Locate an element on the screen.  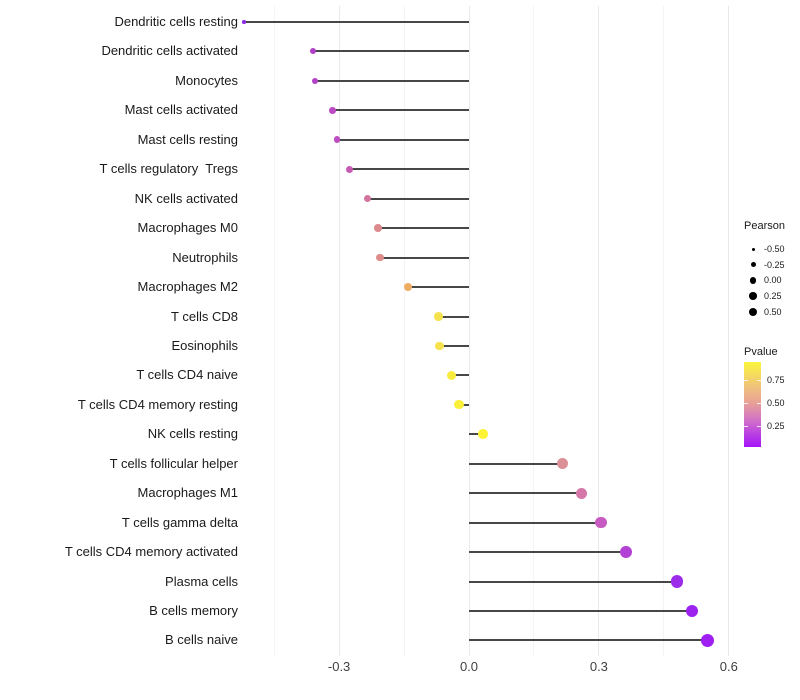
pvalue-color-legend: Pvalue 0.75 0.50 0.25 is located at coordinates (772, 396).